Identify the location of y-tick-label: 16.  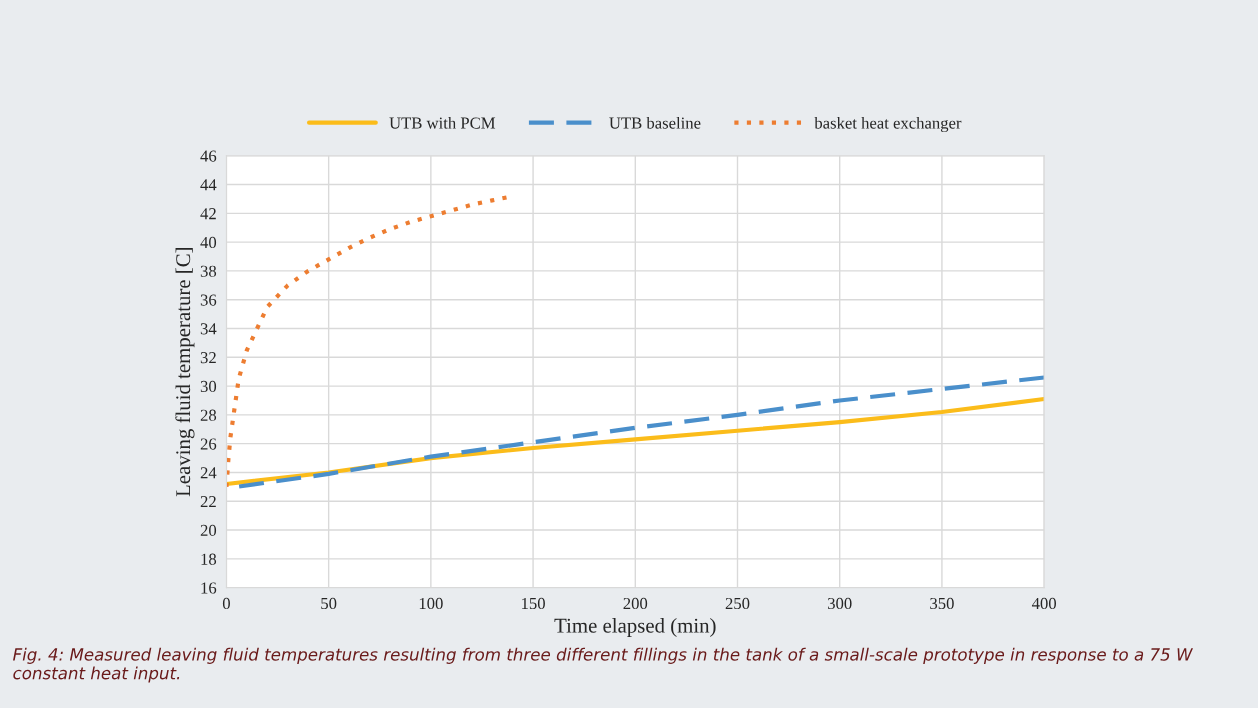
(209, 588).